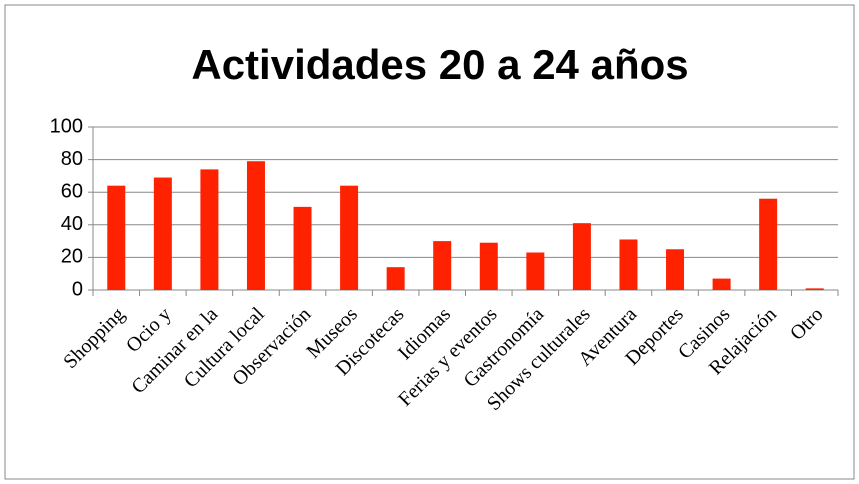  Describe the element at coordinates (66, 126) in the screenshot. I see `y-tick-label: 100` at that location.